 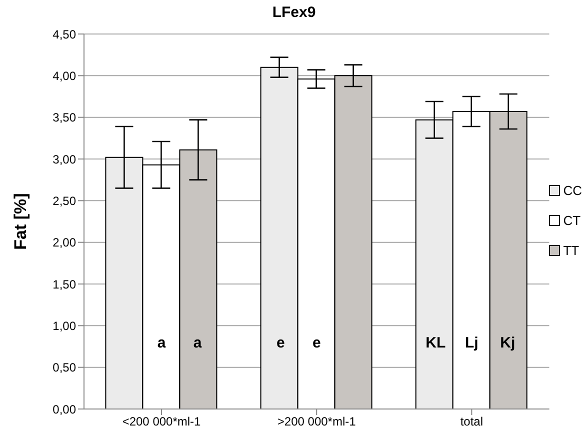 What do you see at coordinates (472, 421) in the screenshot?
I see `x-tick-label: total` at bounding box center [472, 421].